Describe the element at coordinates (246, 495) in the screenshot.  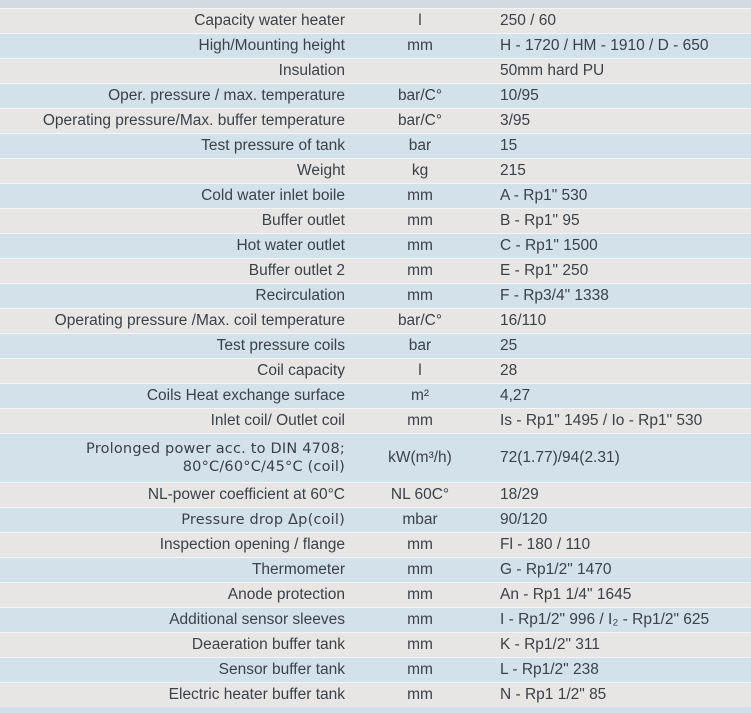
I see `row-parameter-label: NL-power coefficient at 60°C` at that location.